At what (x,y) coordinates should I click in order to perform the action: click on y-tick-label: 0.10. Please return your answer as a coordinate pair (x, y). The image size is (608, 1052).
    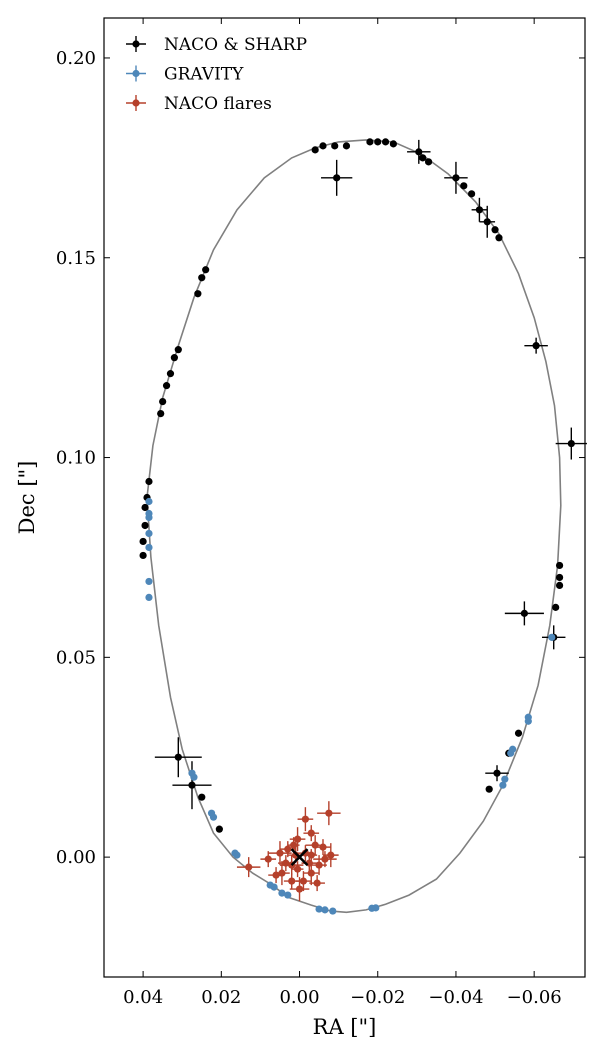
    Looking at the image, I should click on (76, 458).